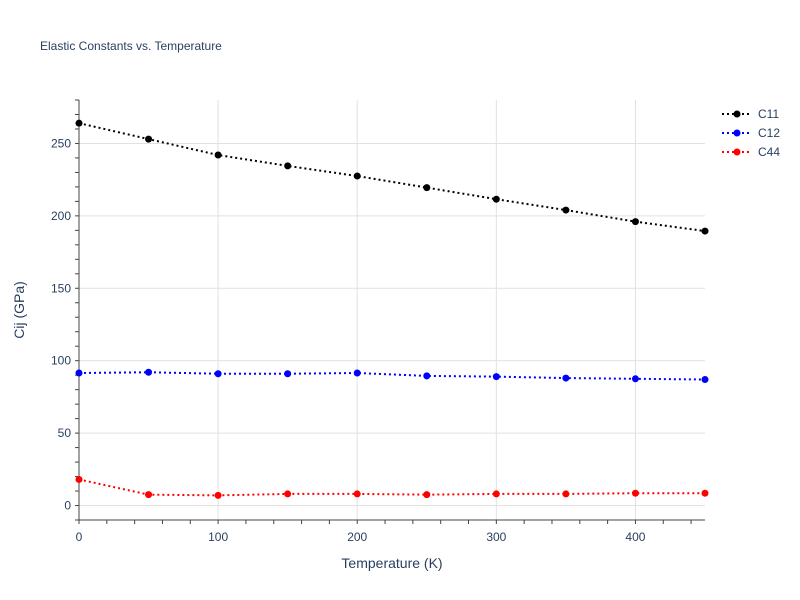 The image size is (800, 600). Describe the element at coordinates (496, 537) in the screenshot. I see `x-tick-label: 300` at that location.